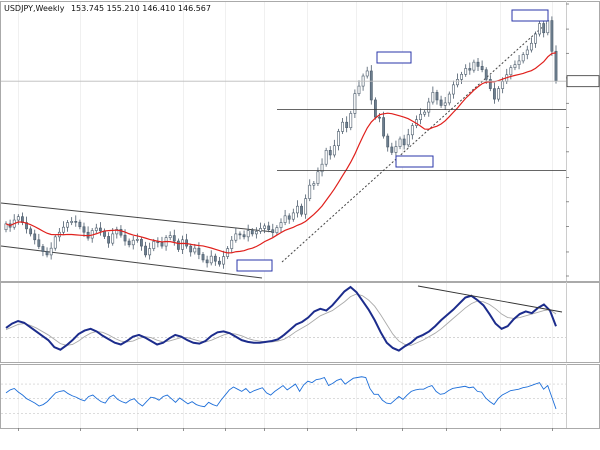 The width and height of the screenshot is (600, 450). What do you see at coordinates (530, 15) in the screenshot?
I see `annotation-box` at bounding box center [530, 15].